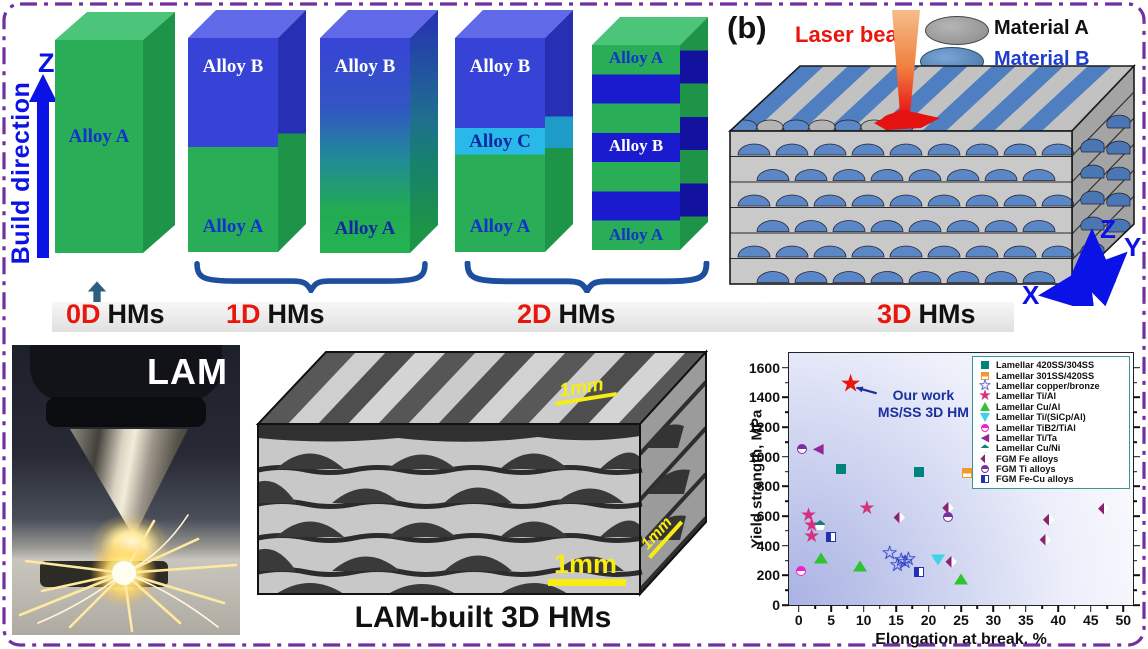 This screenshot has height=649, width=1148. I want to click on legend-item: Lamellar Ti/(SiCp/Al), so click(1052, 417).